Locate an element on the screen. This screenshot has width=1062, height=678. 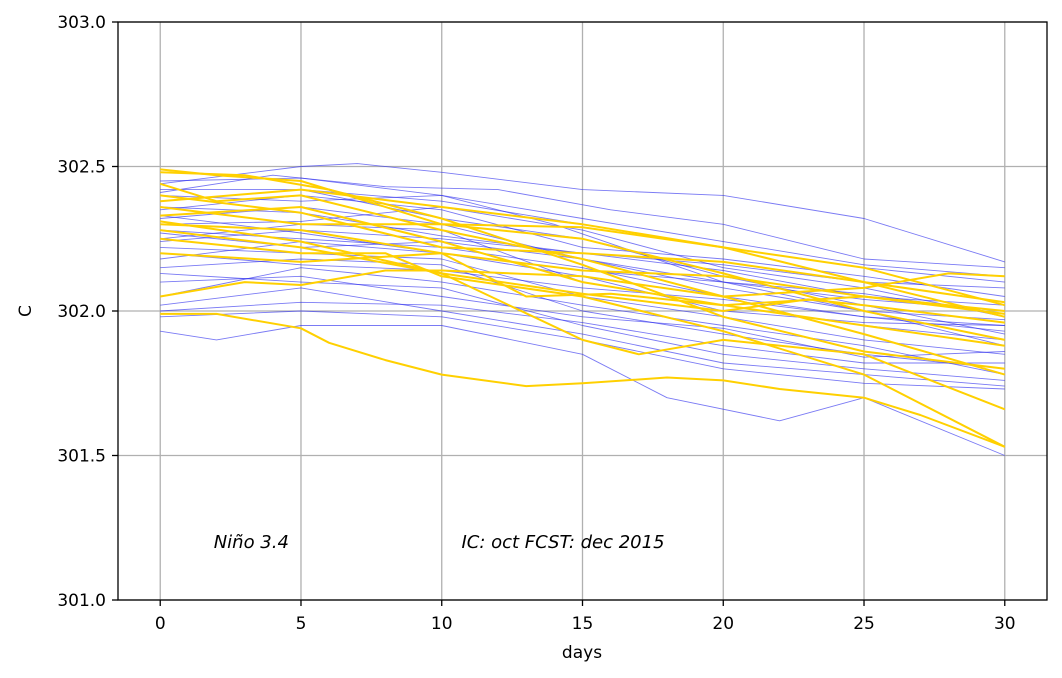
y-tick-label: 303.0 is located at coordinates (81, 23).